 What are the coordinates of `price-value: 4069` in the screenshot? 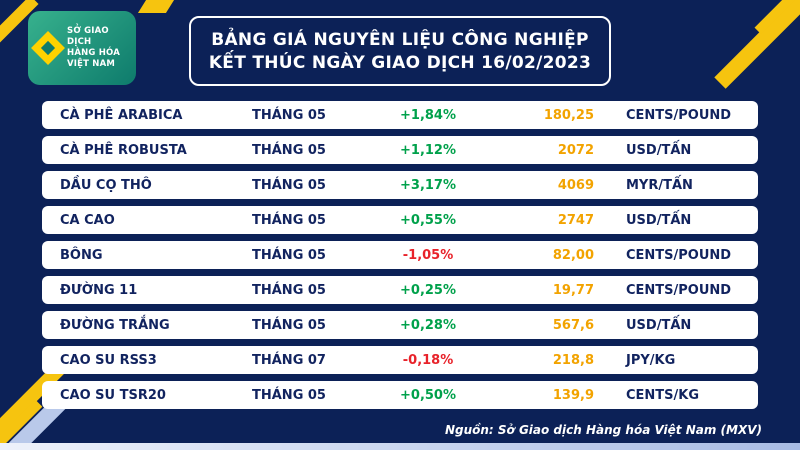 It's located at (575, 185).